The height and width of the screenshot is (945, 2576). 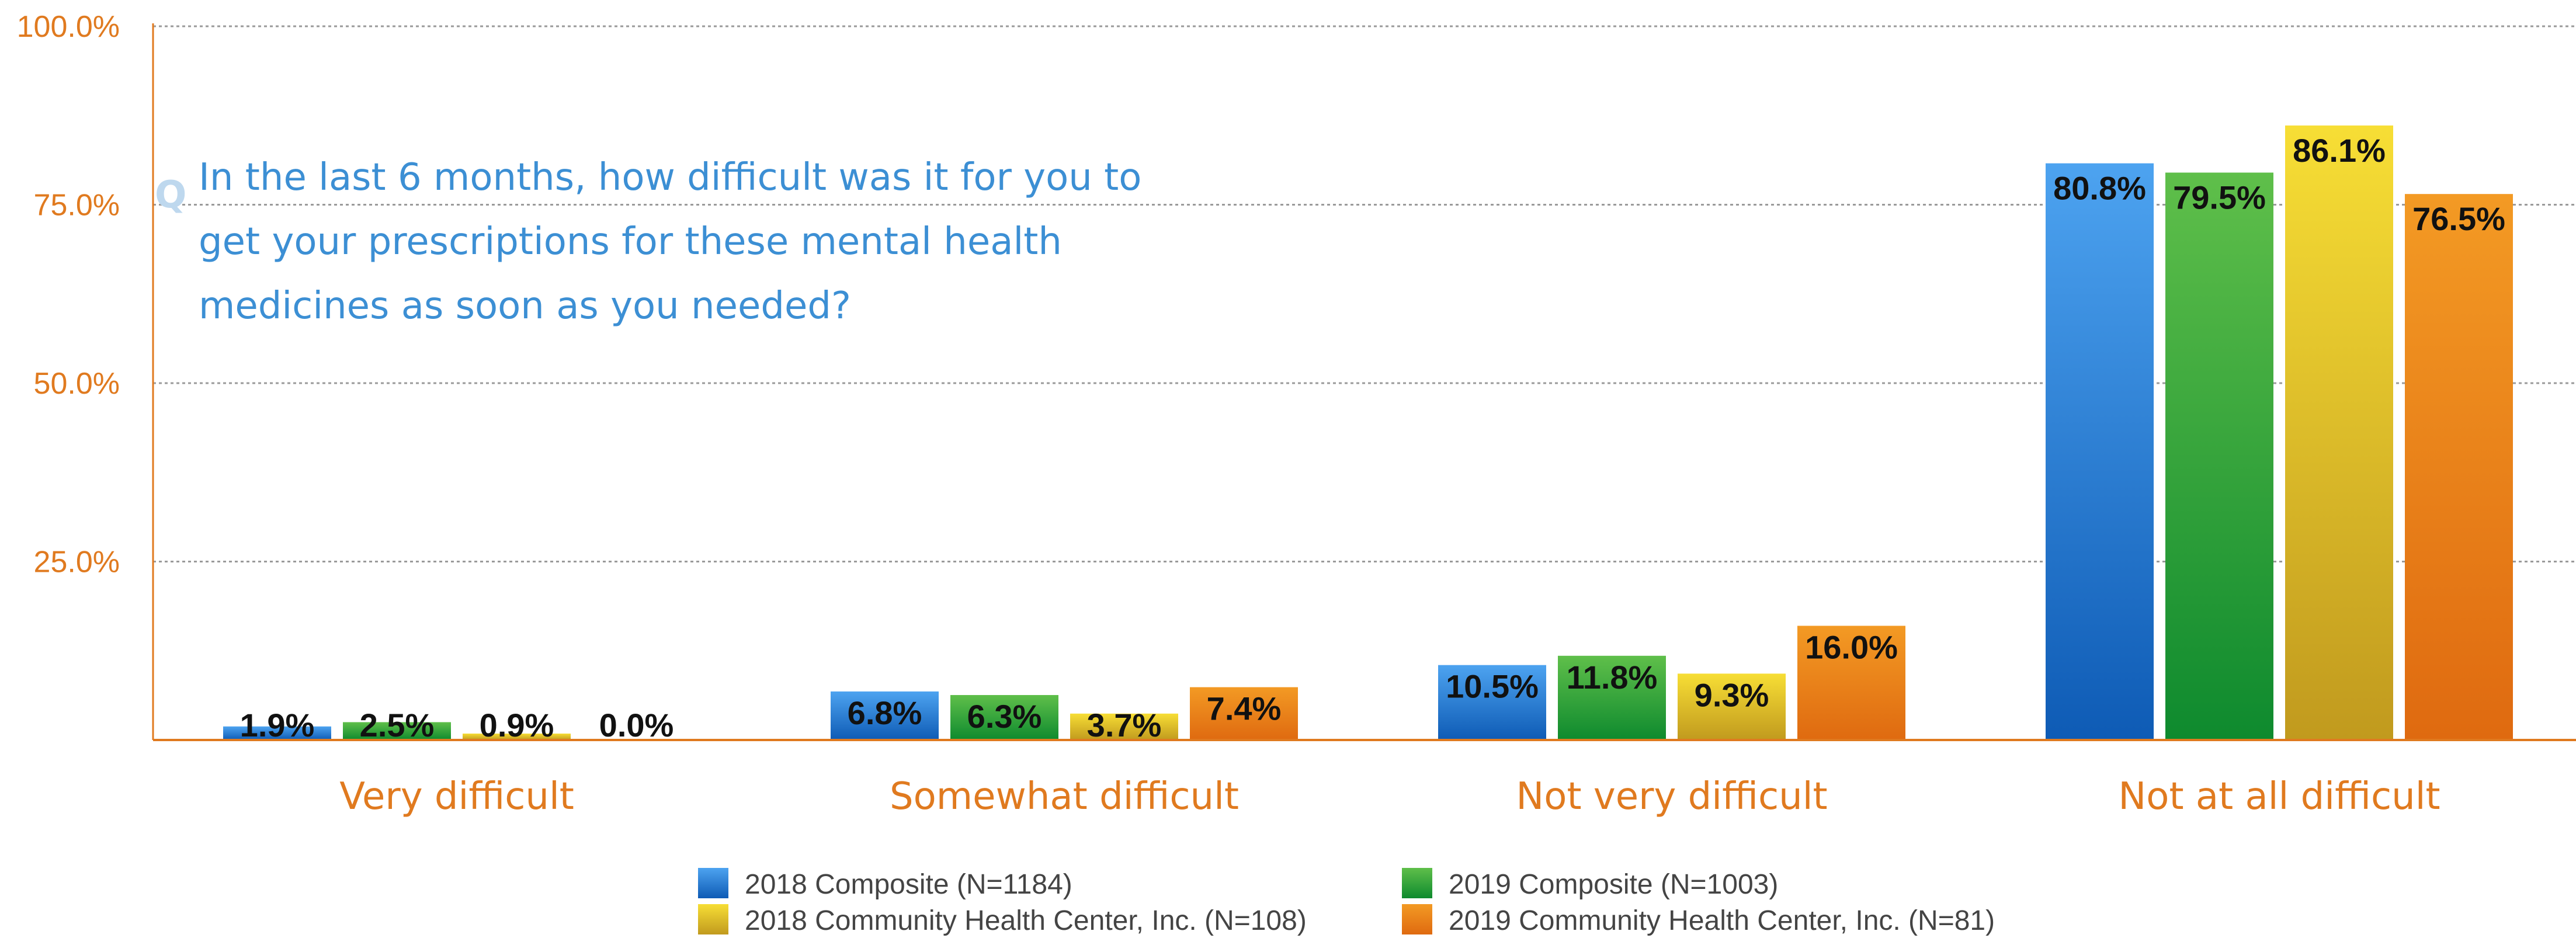 I want to click on data-label: 3.7%, so click(x=1124, y=726).